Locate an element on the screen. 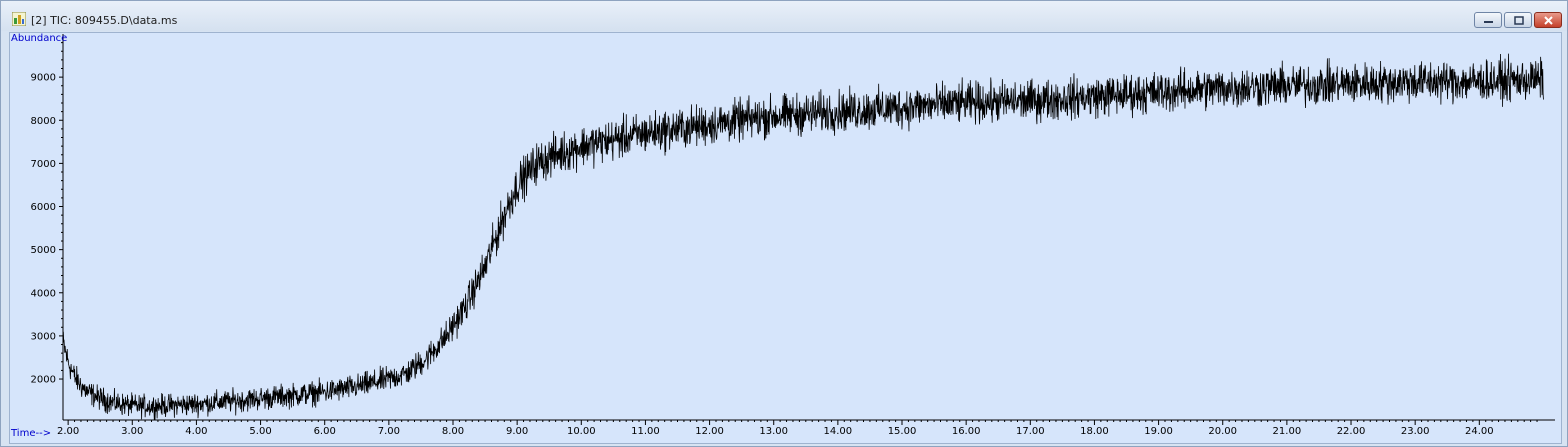 The width and height of the screenshot is (1568, 447). x-tick-label: 20.00 is located at coordinates (1222, 431).